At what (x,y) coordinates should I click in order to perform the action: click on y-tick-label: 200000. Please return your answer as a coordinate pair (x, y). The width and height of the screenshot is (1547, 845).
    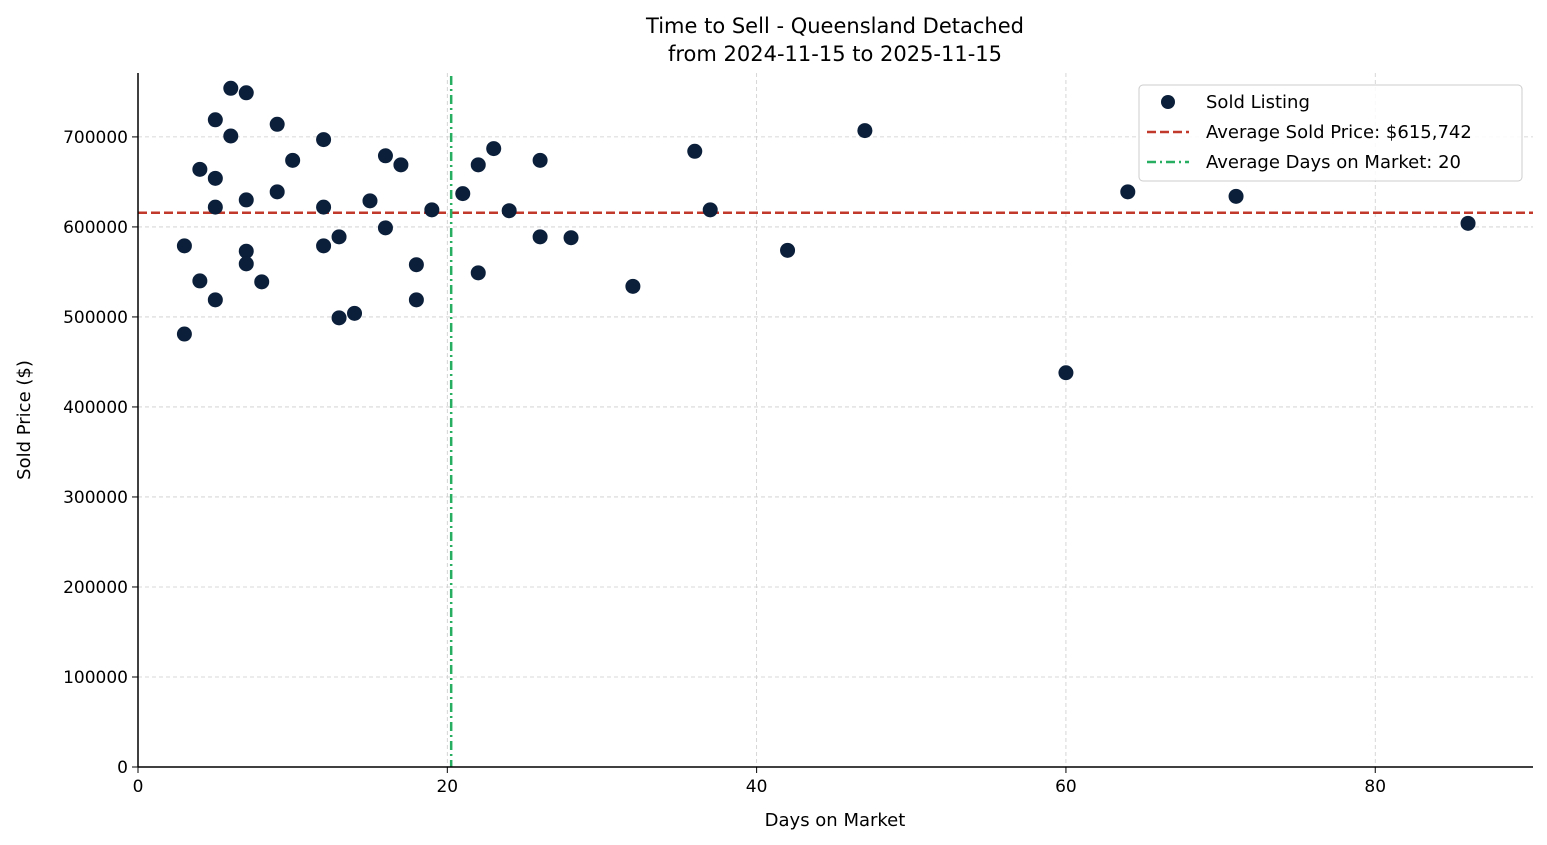
    Looking at the image, I should click on (95, 588).